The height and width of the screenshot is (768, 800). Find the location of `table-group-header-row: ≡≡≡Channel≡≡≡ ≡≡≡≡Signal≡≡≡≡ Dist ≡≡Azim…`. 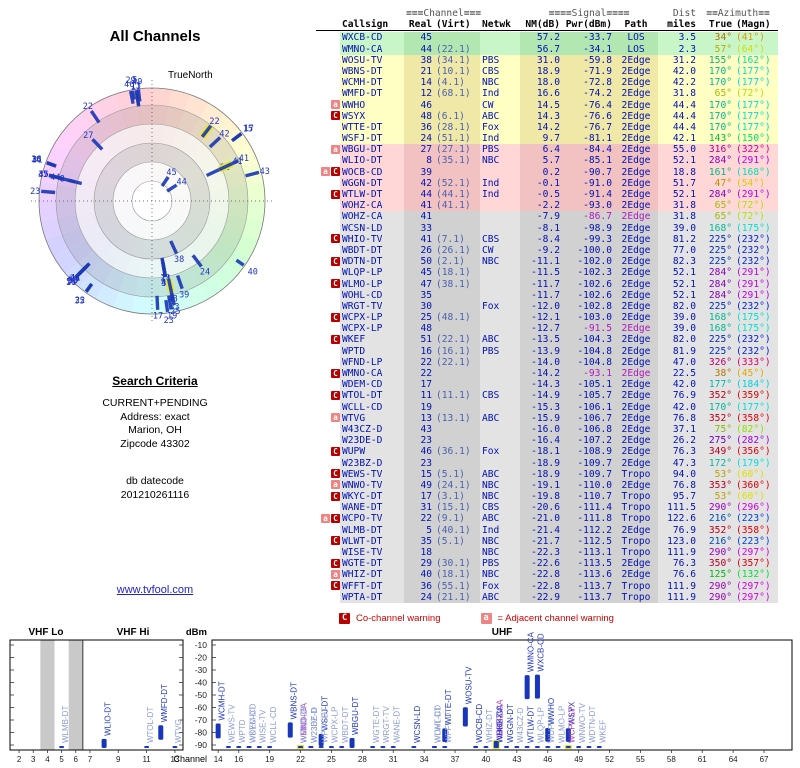

table-group-header-row: ≡≡≡Channel≡≡≡ ≡≡≡≡Signal≡≡≡≡ Dist ≡≡Azim… is located at coordinates (547, 14).